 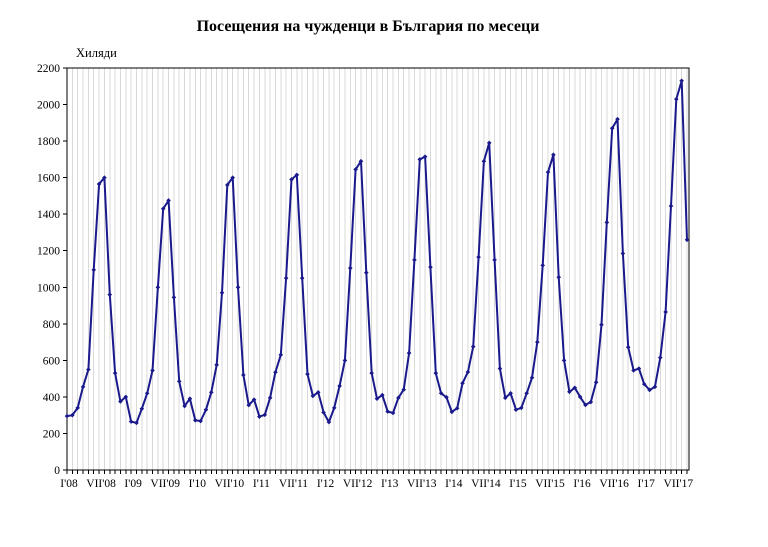 I want to click on x-tick-label: I'08, so click(x=69, y=484).